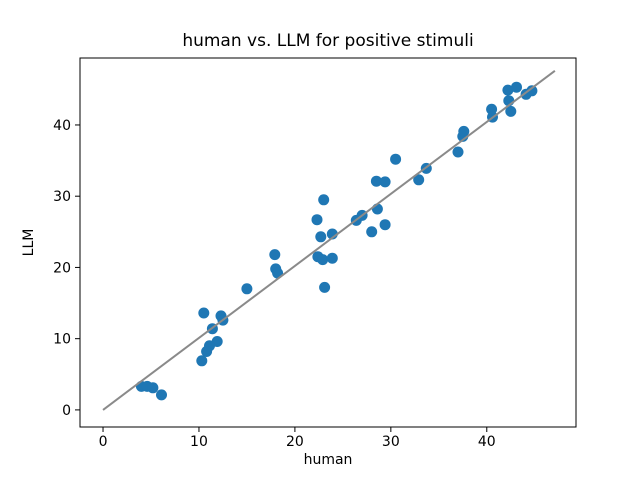  Describe the element at coordinates (29, 243) in the screenshot. I see `y-axis-label: LLM` at that location.